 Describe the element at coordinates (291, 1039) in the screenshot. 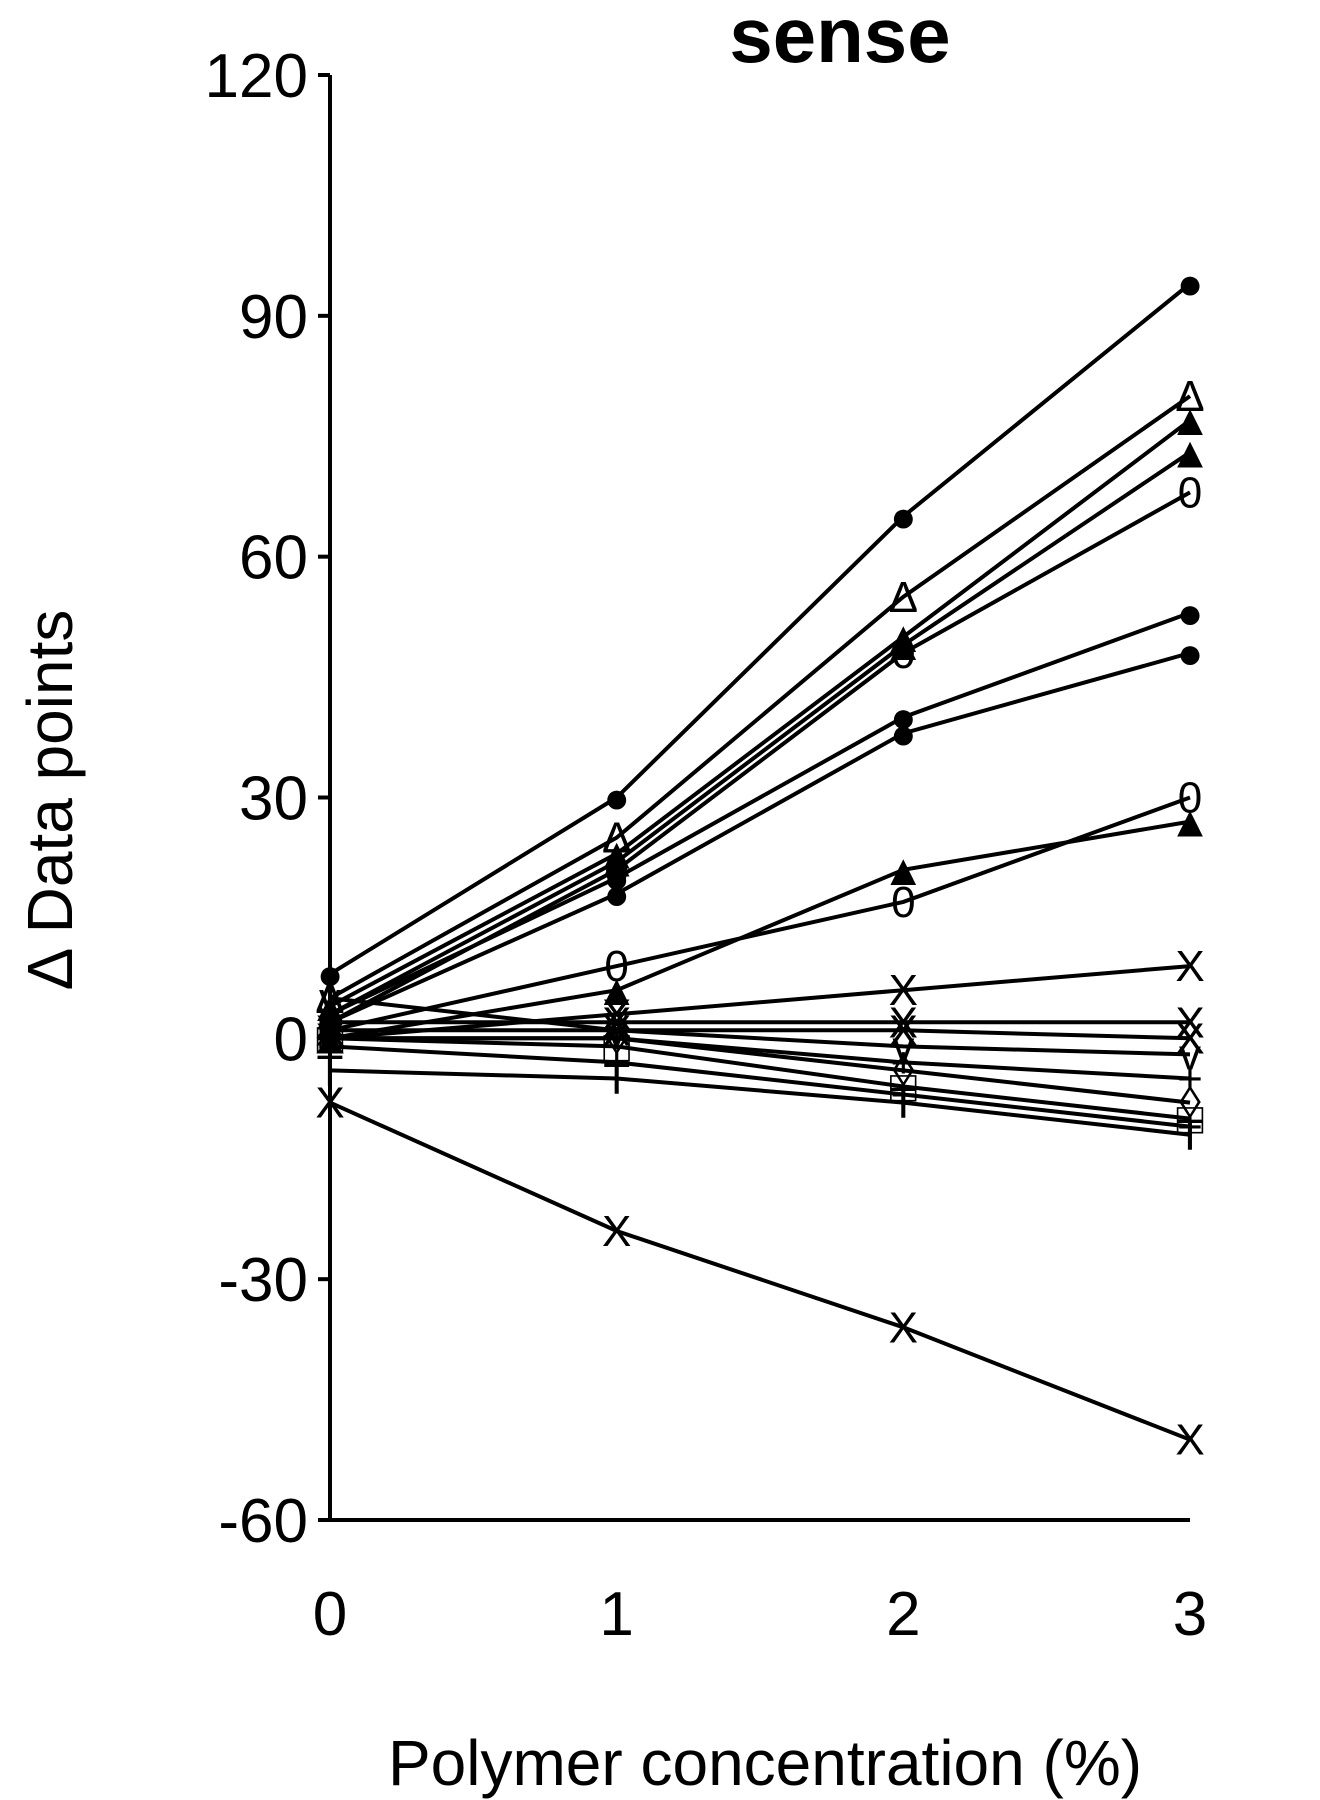

I see `y-tick-label: 0` at that location.